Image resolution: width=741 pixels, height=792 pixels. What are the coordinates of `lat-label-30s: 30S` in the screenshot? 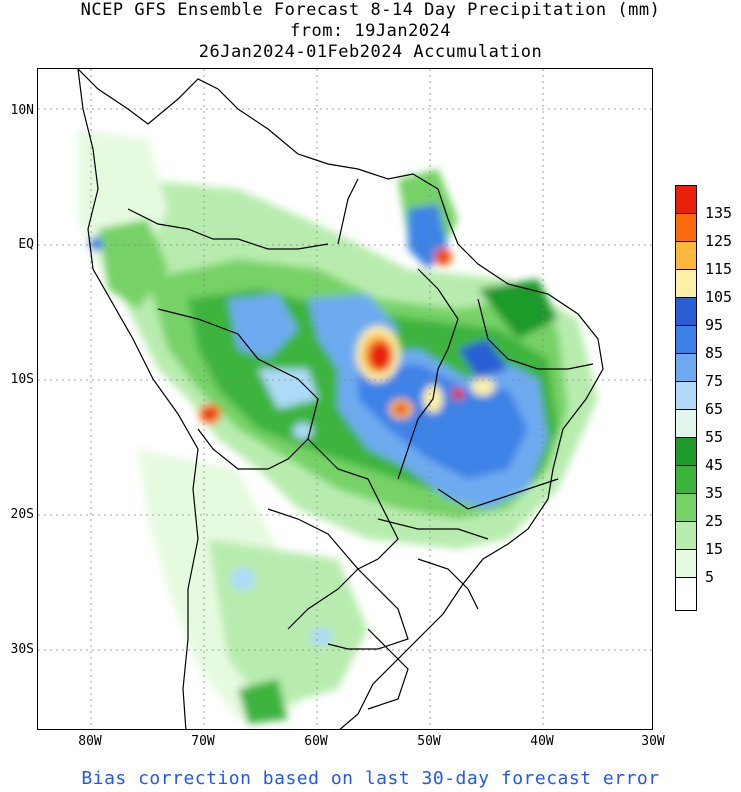 It's located at (22, 649).